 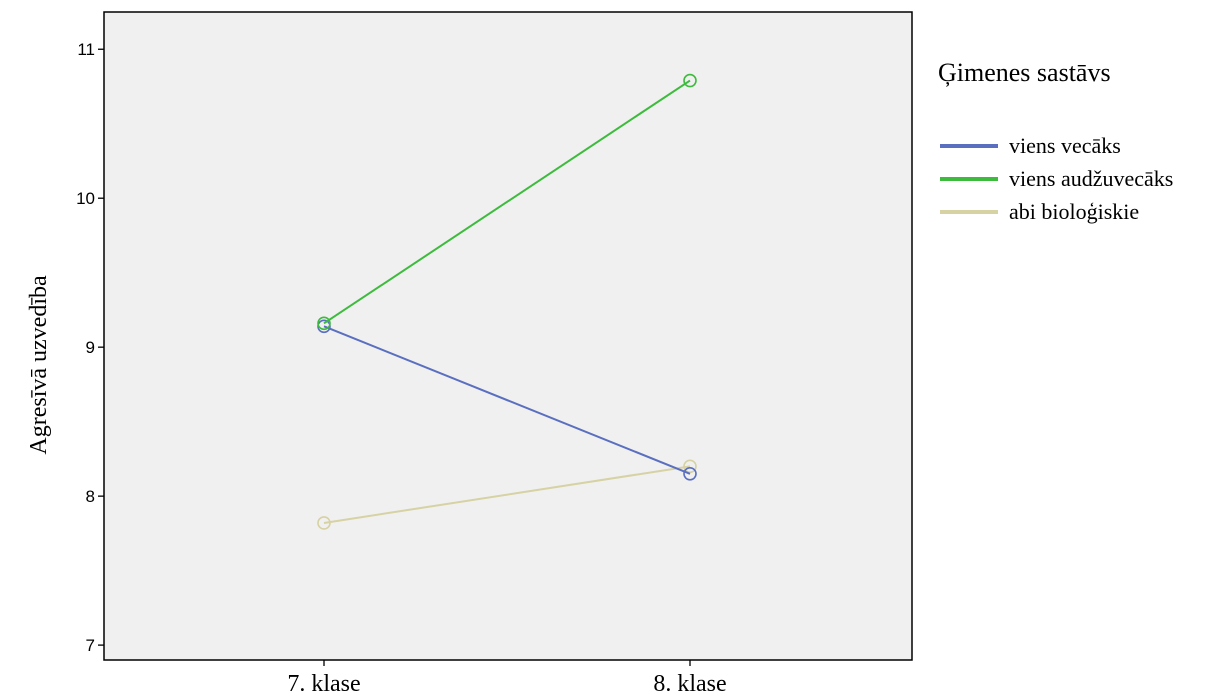 What do you see at coordinates (1024, 72) in the screenshot?
I see `legend-title: Ģimenes sastāvs` at bounding box center [1024, 72].